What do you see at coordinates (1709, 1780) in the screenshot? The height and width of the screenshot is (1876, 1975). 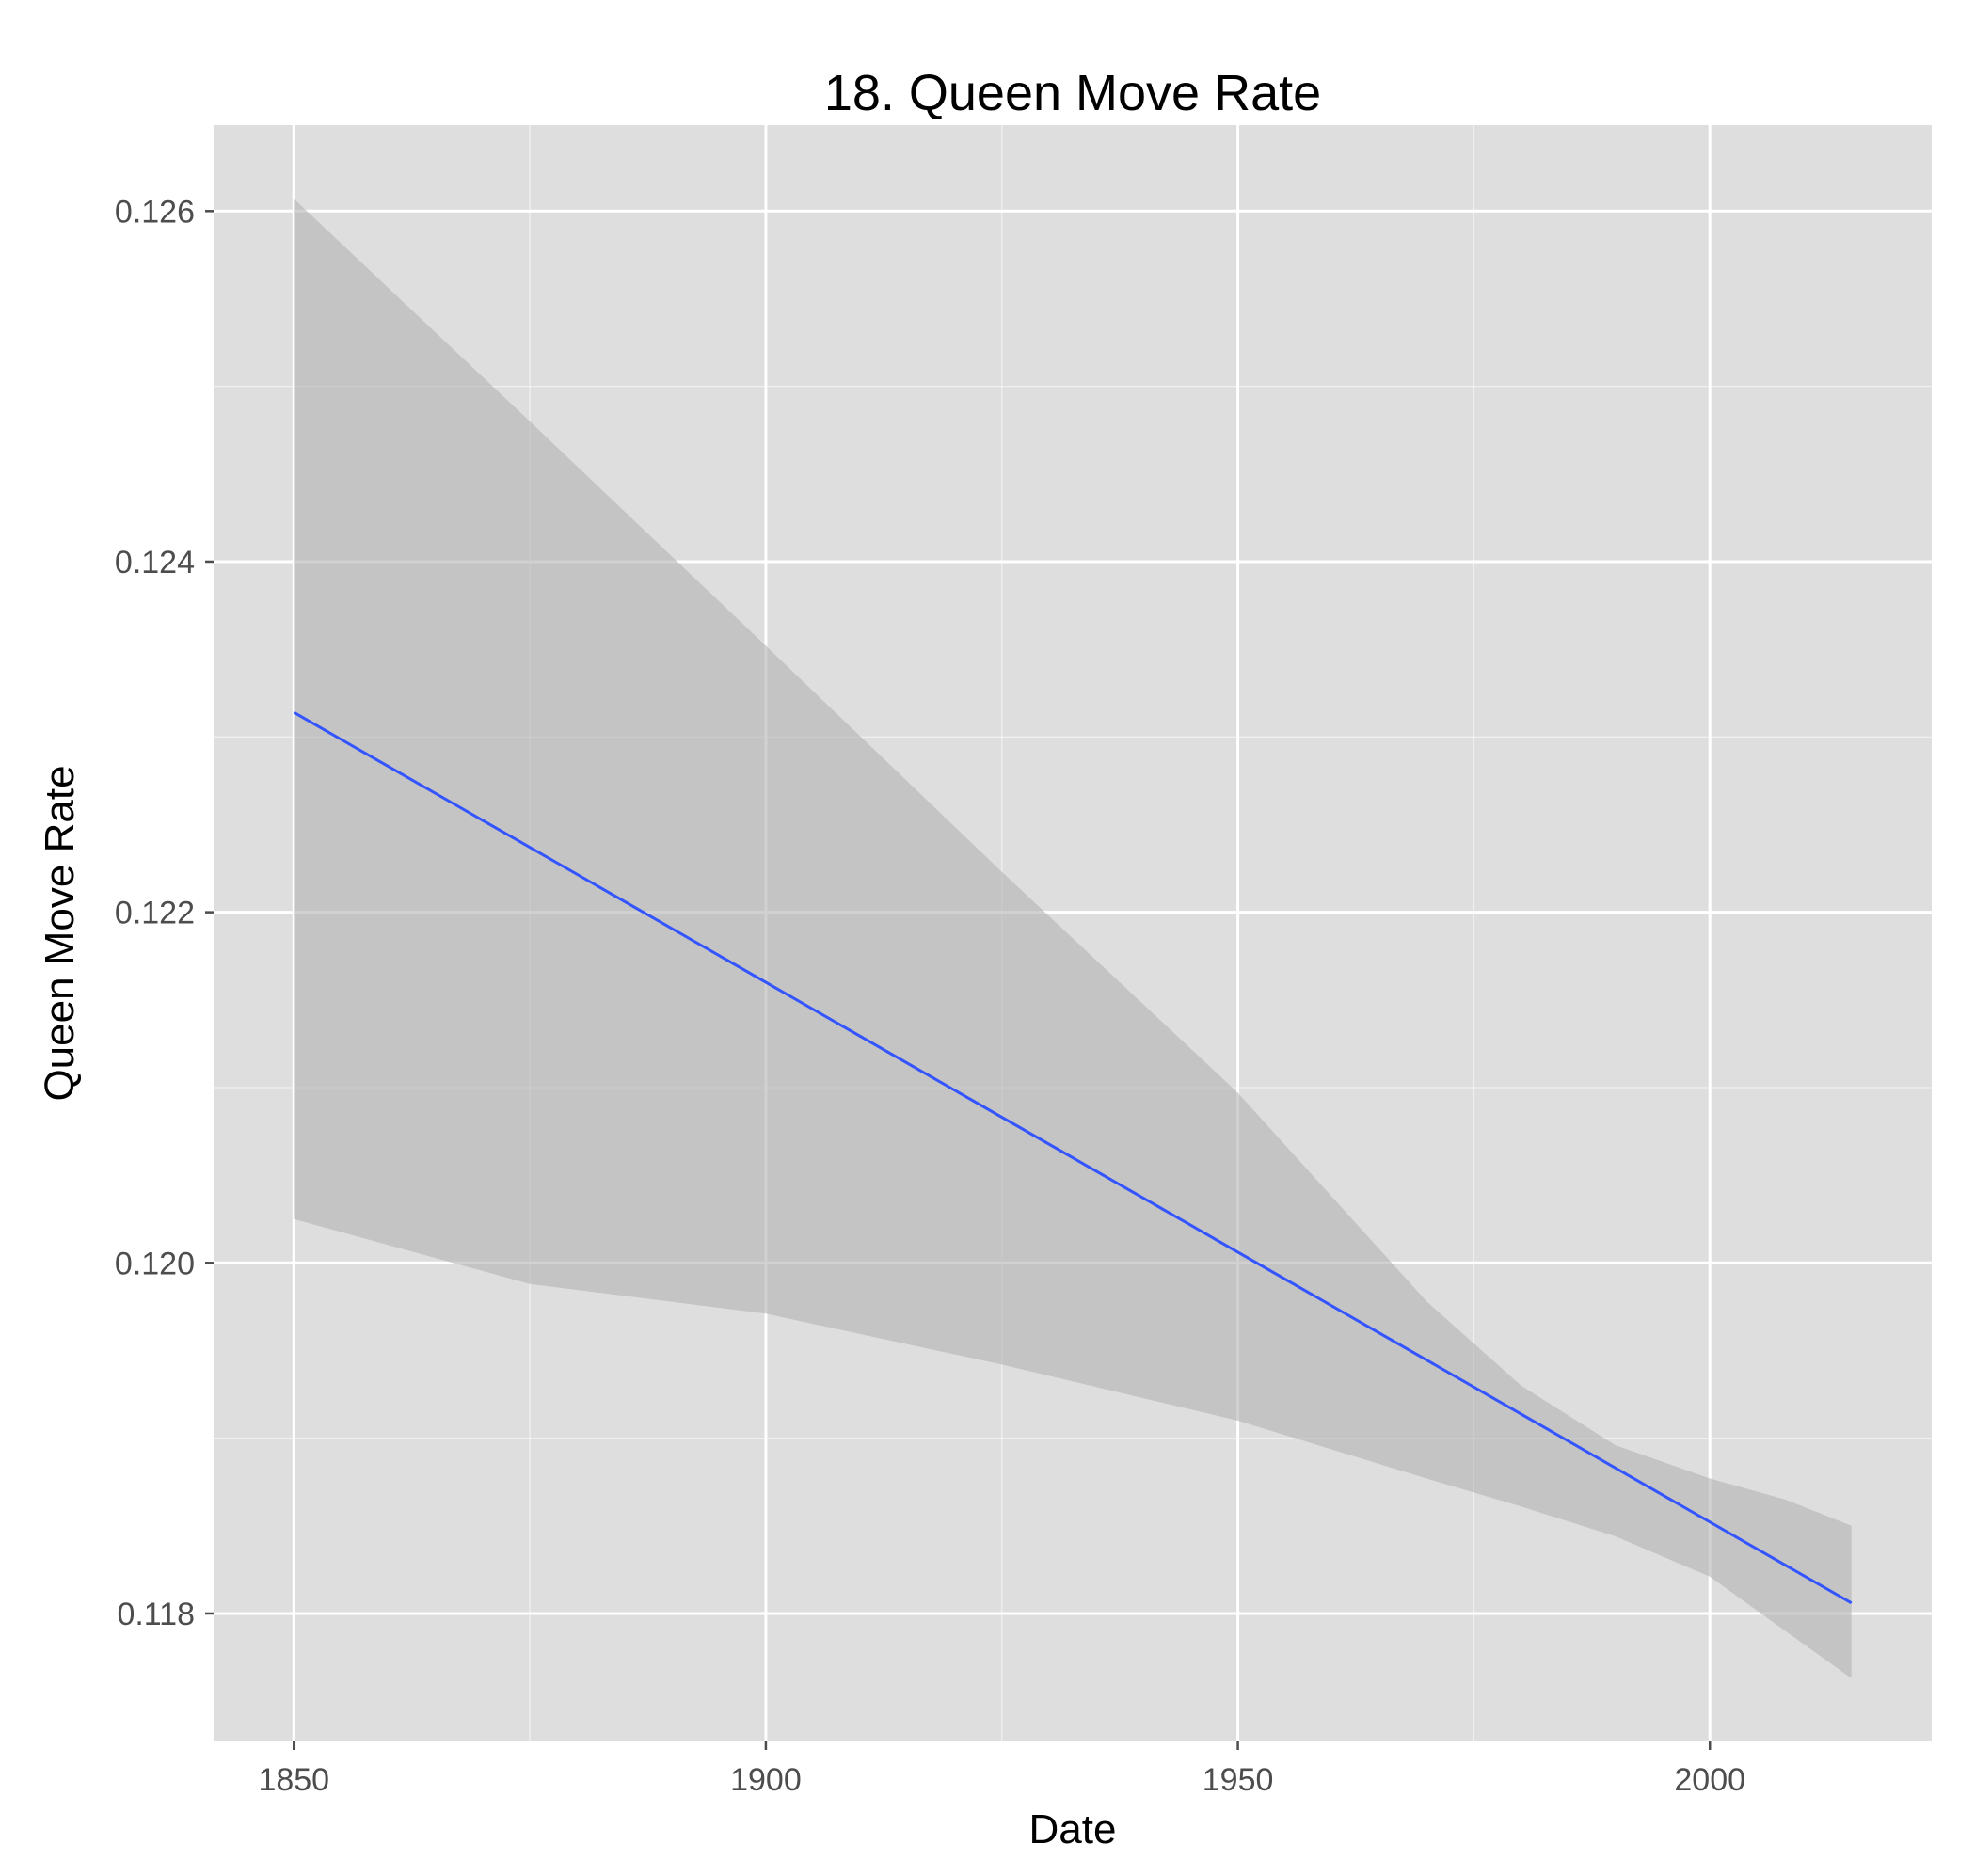 I see `x-tick-label: 2000` at bounding box center [1709, 1780].